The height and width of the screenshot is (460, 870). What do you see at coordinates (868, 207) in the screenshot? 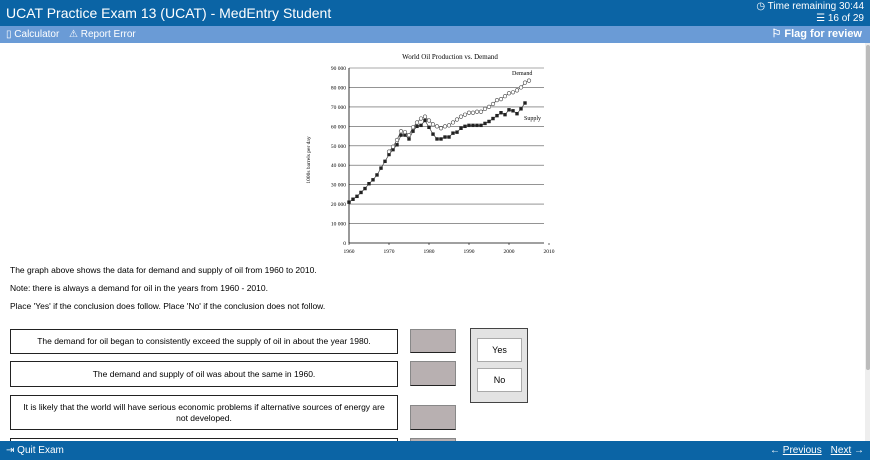
I see `scrollbar-thumb` at bounding box center [868, 207].